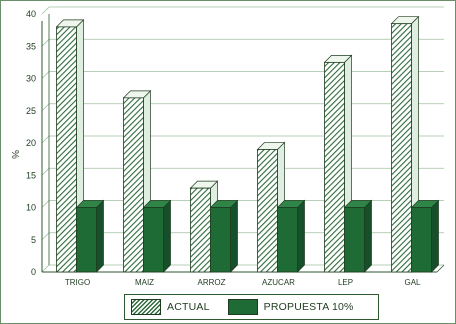 This screenshot has height=324, width=456. Describe the element at coordinates (345, 282) in the screenshot. I see `x-tick-label: LEP` at that location.